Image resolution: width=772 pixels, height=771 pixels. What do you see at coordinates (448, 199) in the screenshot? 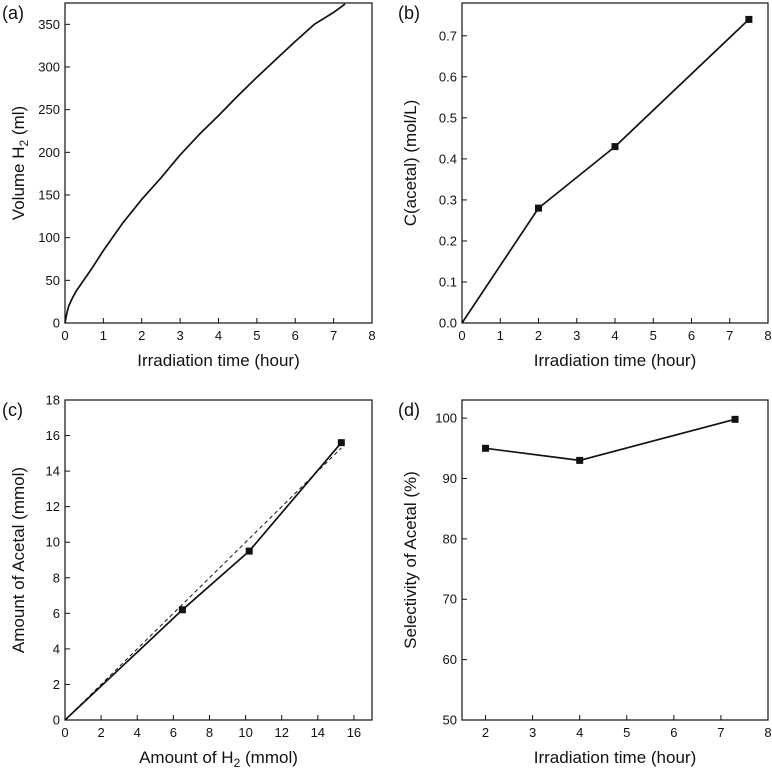
I see `y-tick-label: 0.3` at bounding box center [448, 199].